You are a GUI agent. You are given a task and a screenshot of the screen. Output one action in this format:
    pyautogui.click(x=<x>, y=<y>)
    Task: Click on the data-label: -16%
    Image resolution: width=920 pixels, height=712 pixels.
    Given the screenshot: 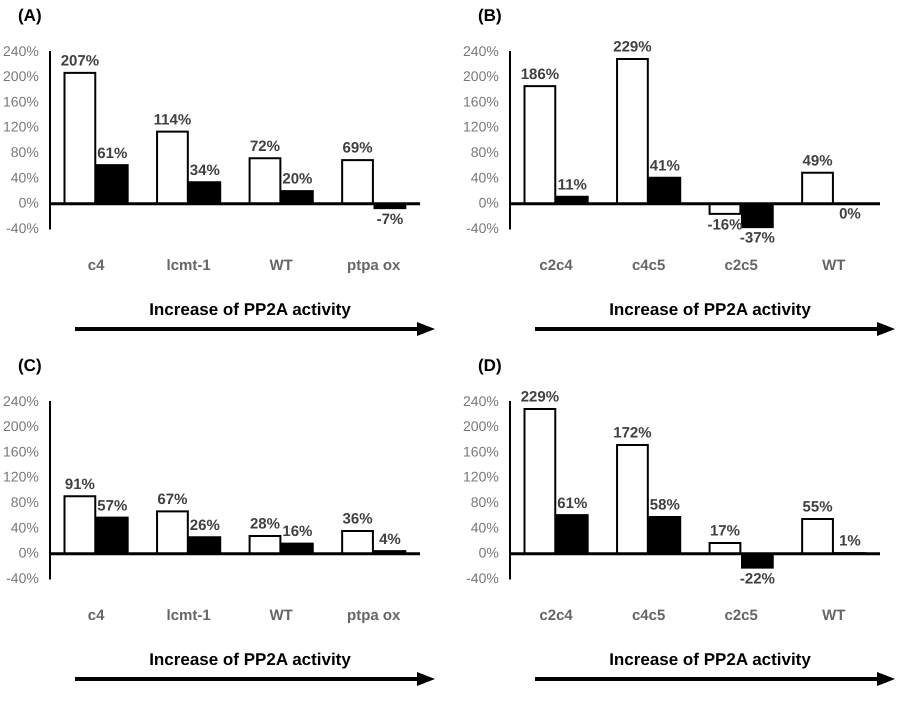 What is the action you would take?
    pyautogui.click(x=724, y=225)
    